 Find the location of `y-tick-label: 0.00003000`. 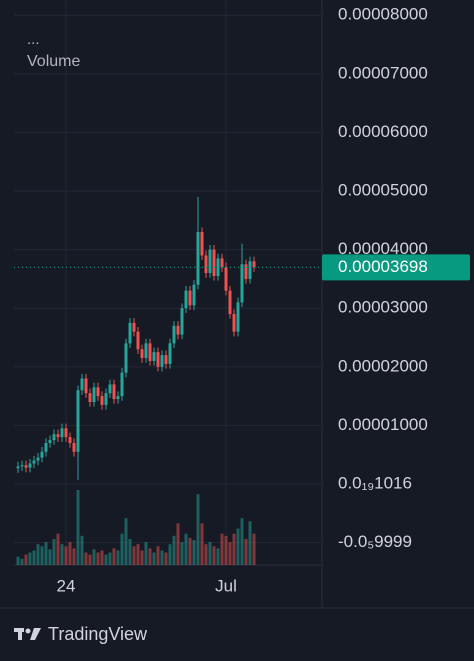

y-tick-label: 0.00003000 is located at coordinates (383, 307).